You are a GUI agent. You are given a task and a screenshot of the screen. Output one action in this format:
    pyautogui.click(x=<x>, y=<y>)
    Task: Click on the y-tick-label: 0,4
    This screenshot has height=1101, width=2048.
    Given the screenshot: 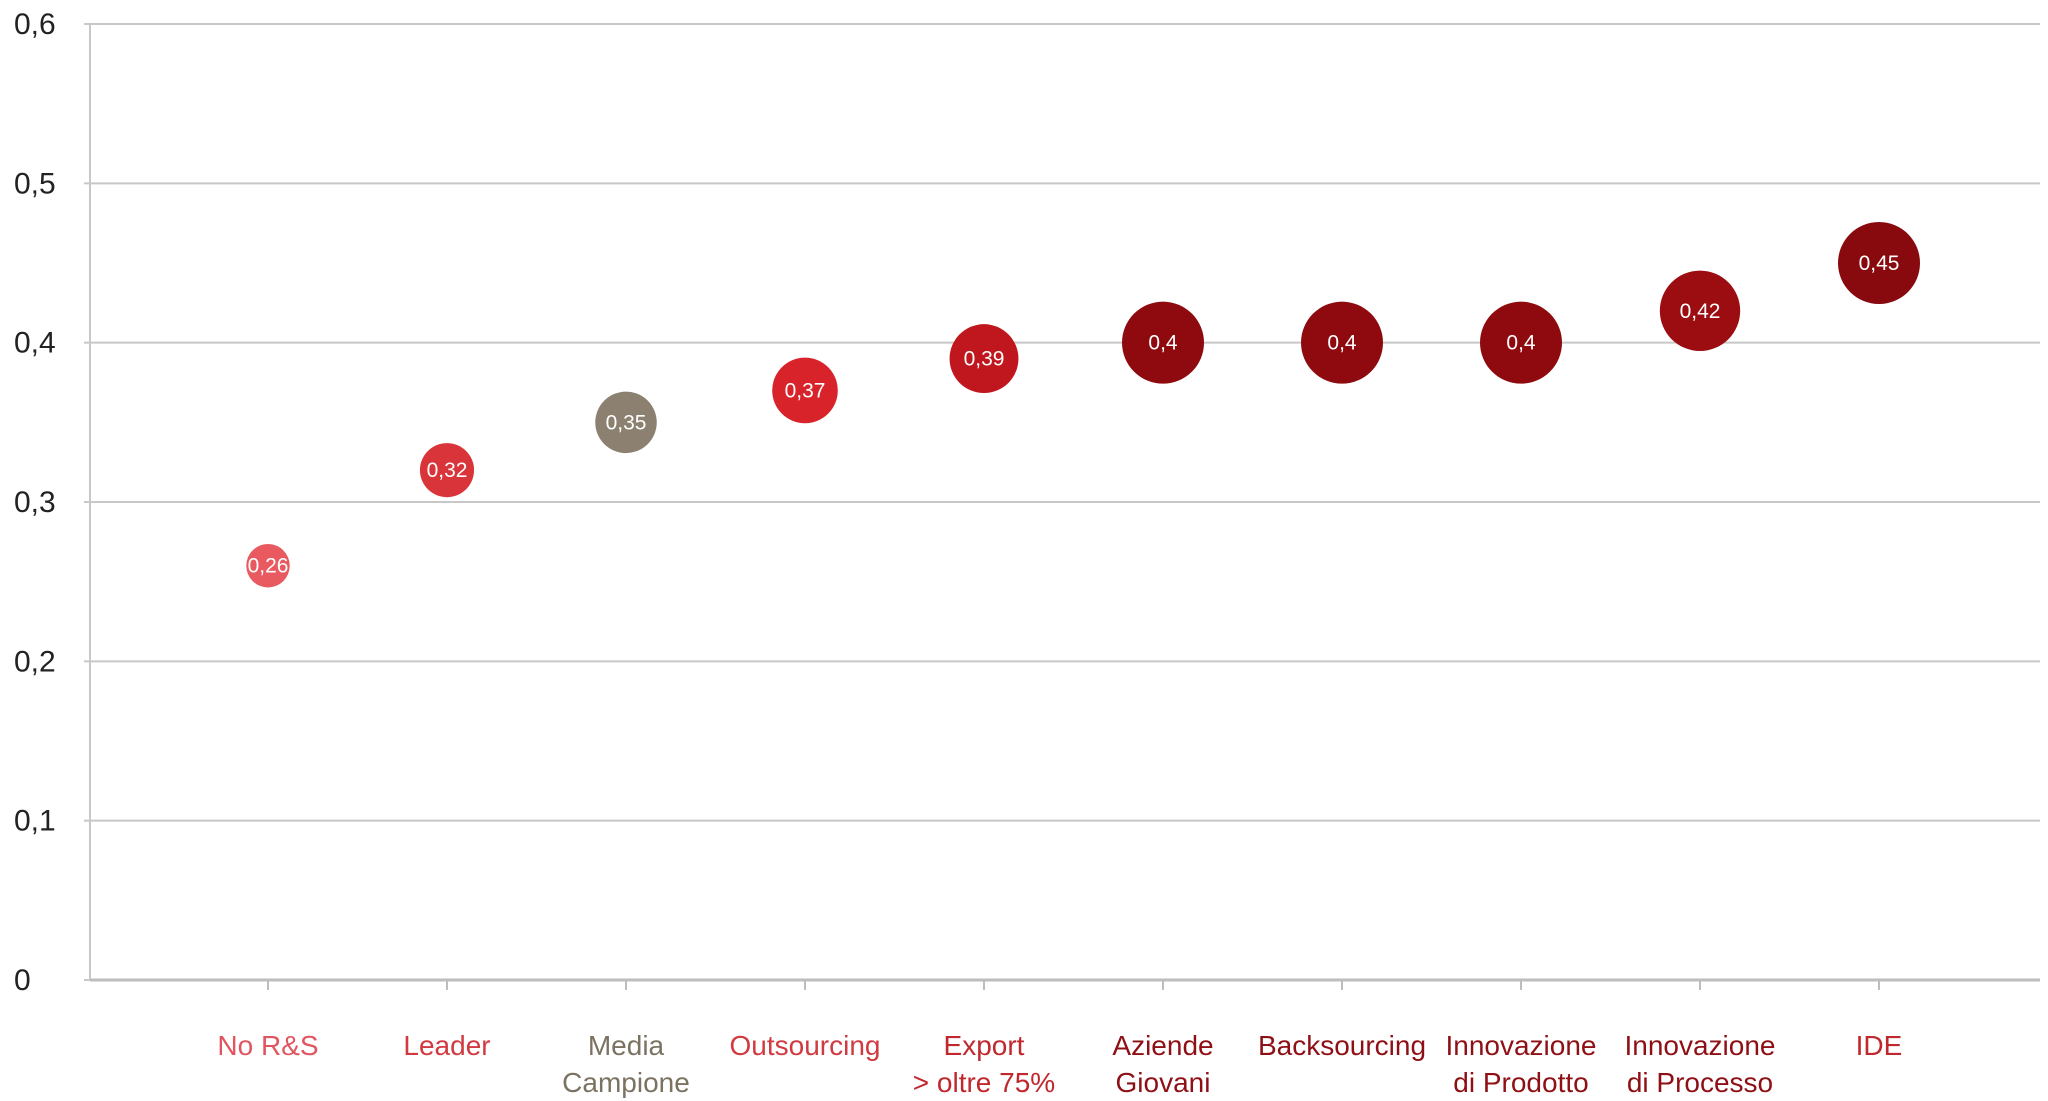 What is the action you would take?
    pyautogui.click(x=35, y=343)
    